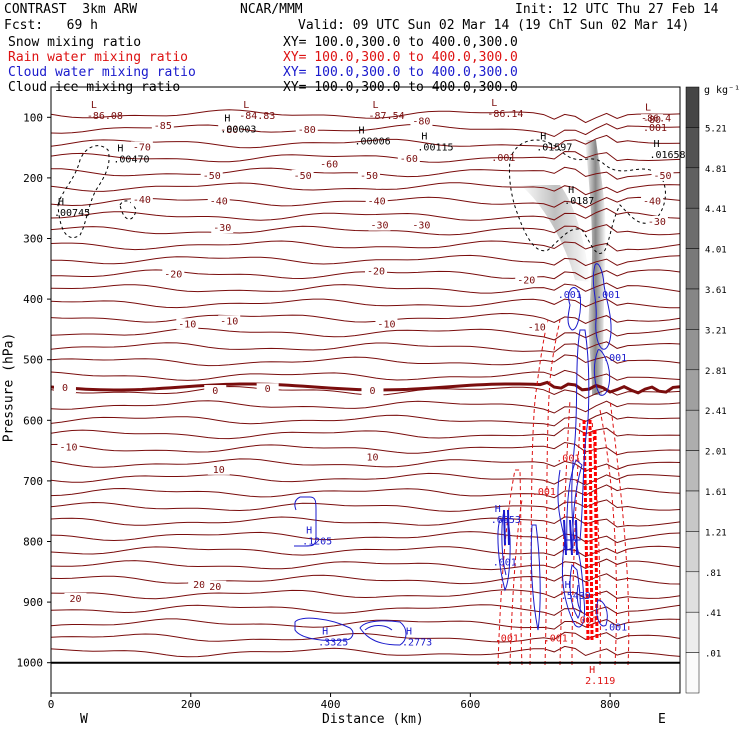 The image size is (740, 740). What do you see at coordinates (590, 530) in the screenshot?
I see `rain-core` at bounding box center [590, 530].